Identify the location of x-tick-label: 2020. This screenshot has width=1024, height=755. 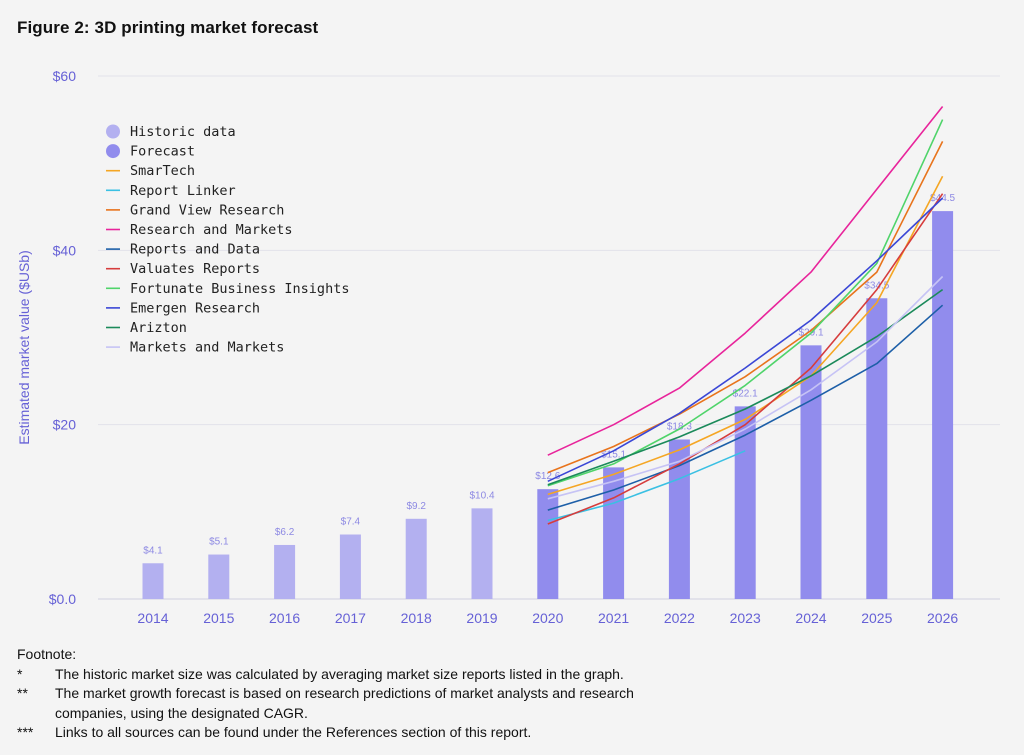
(547, 618).